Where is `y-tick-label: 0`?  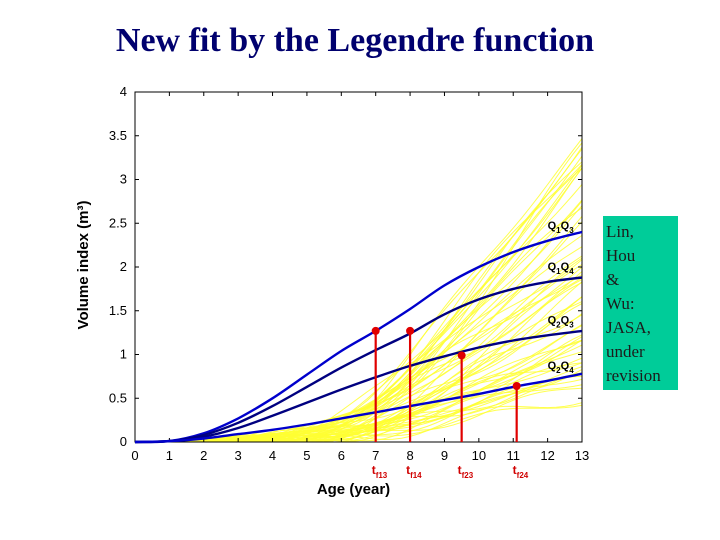
y-tick-label: 0 is located at coordinates (123, 441).